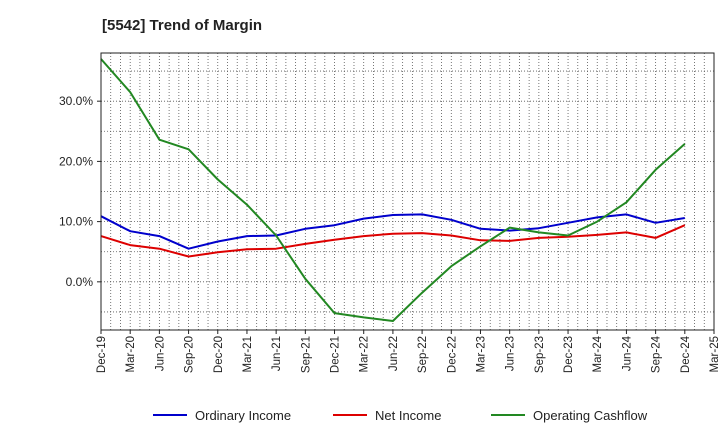 This screenshot has height=440, width=720. I want to click on x-tick-label: Dec-23, so click(569, 354).